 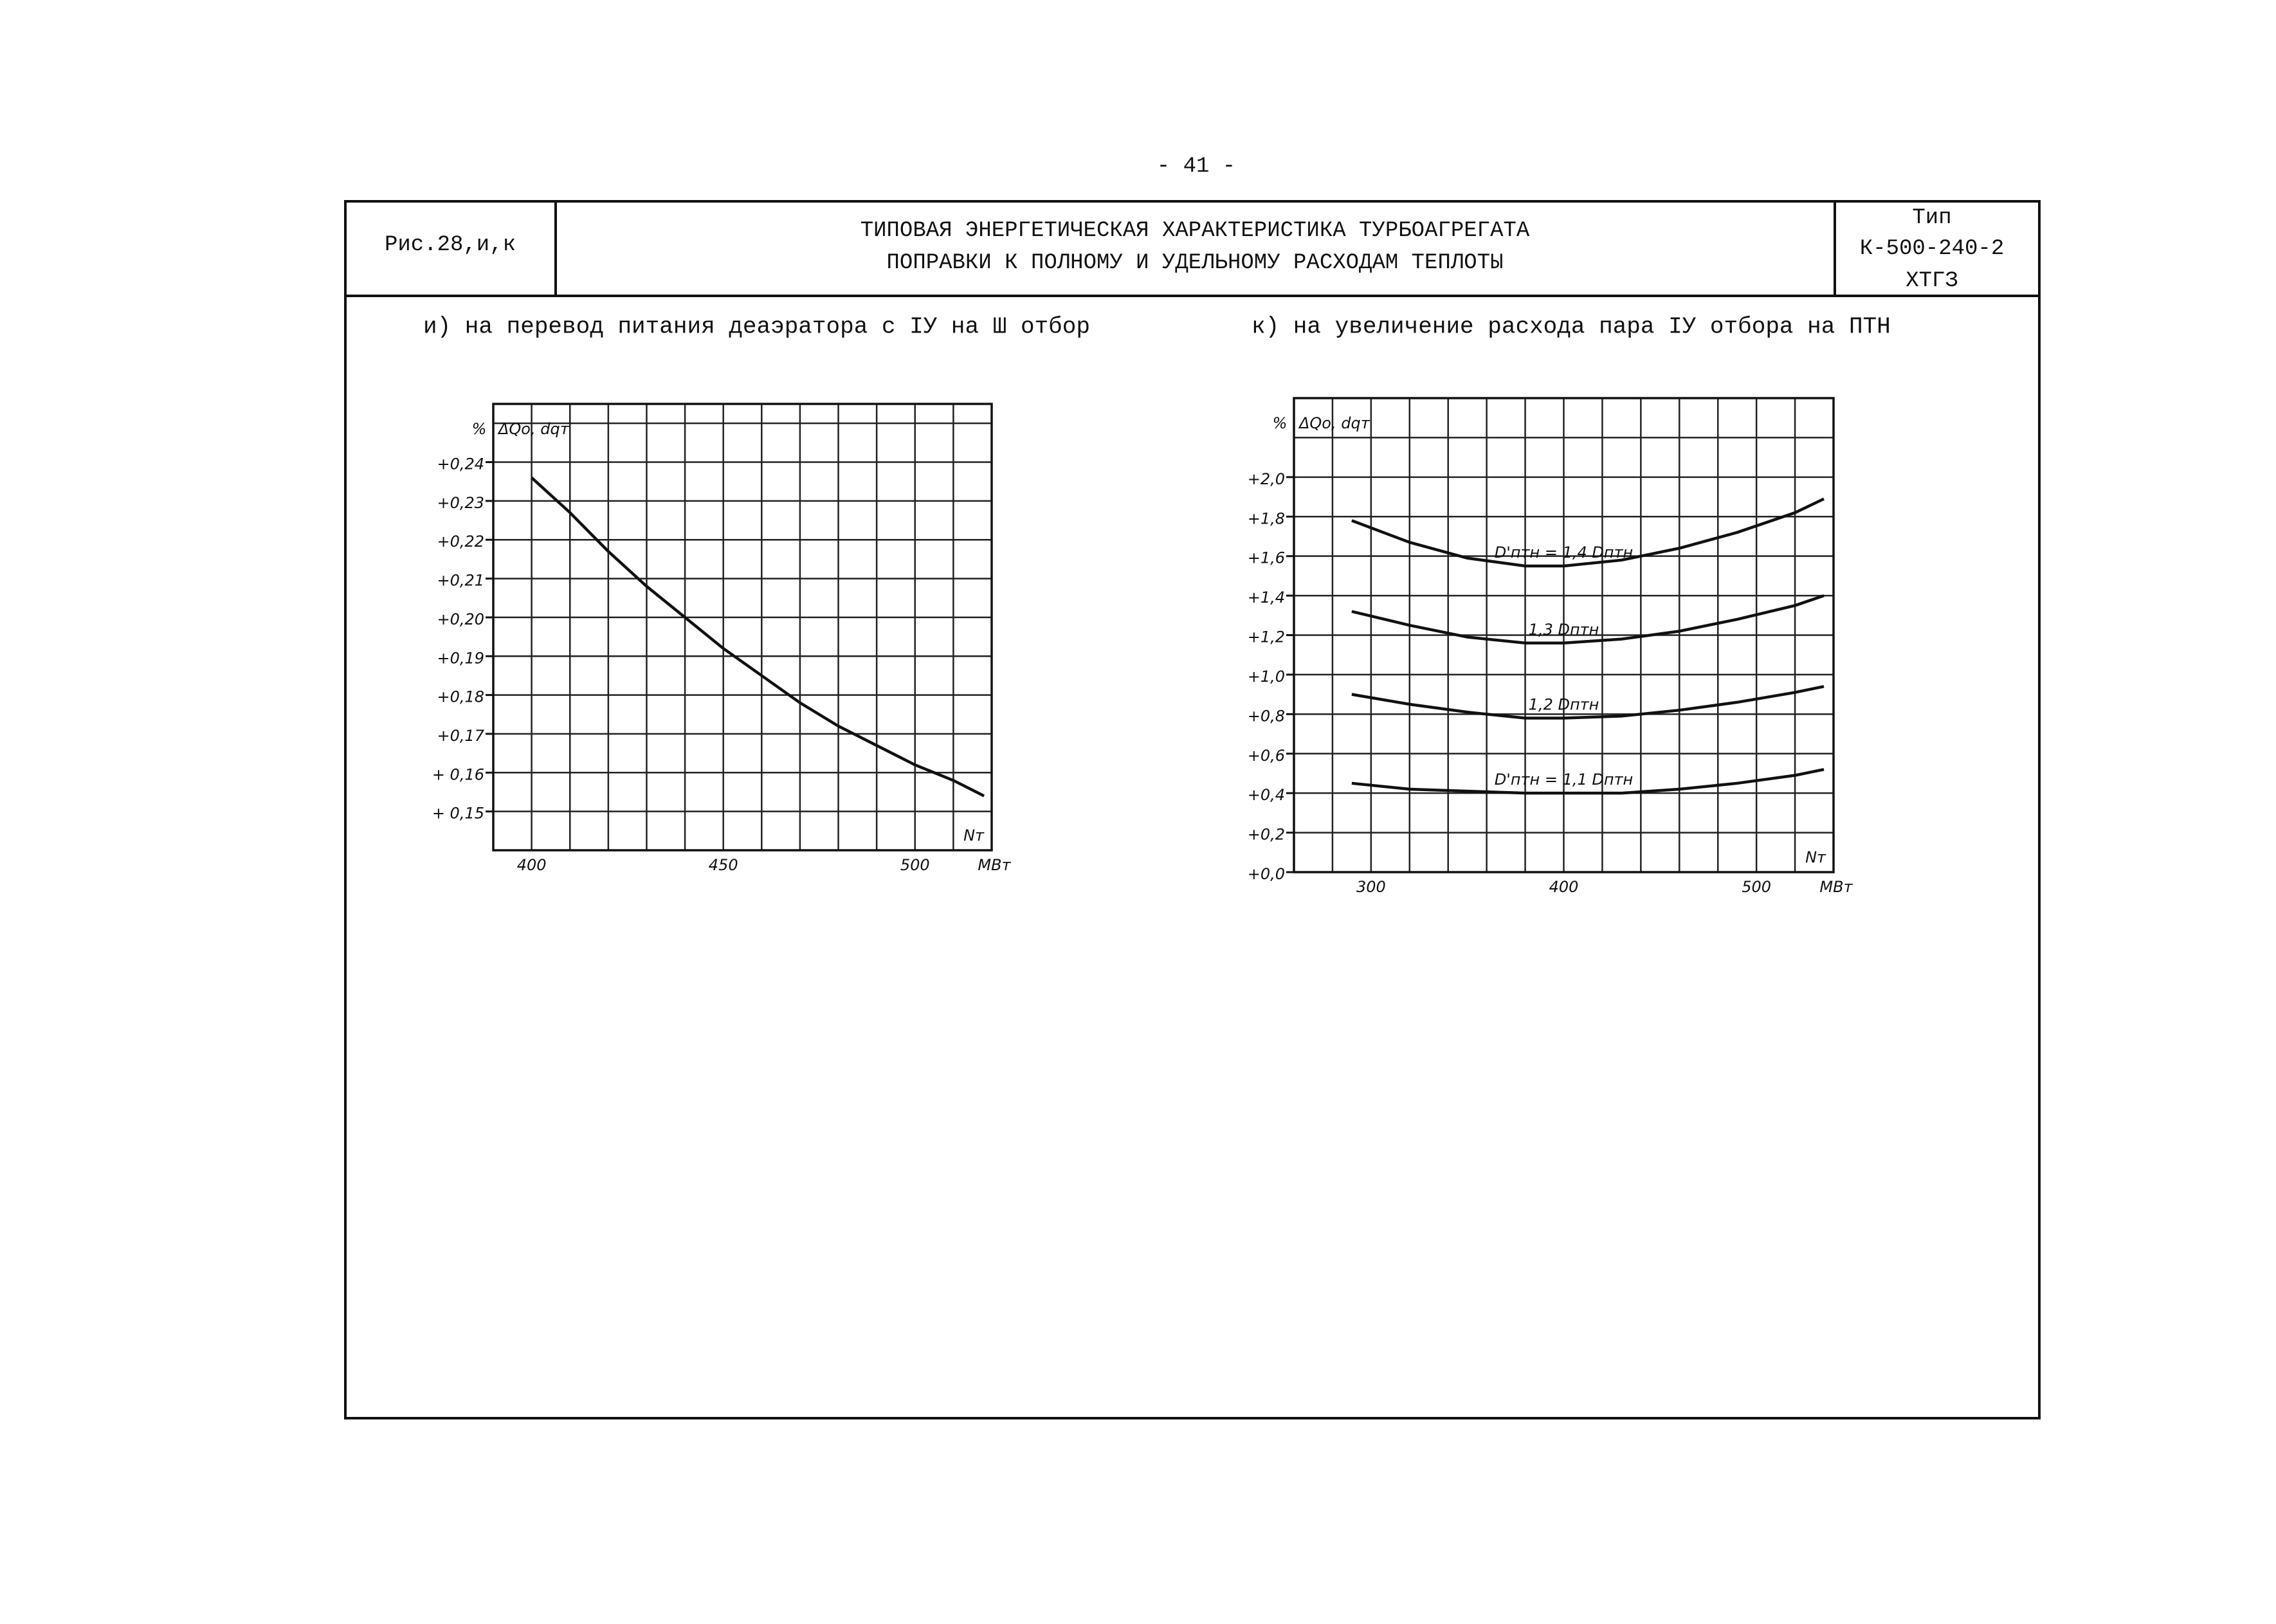 I want to click on y-tick-label: +0,22, so click(x=460, y=542).